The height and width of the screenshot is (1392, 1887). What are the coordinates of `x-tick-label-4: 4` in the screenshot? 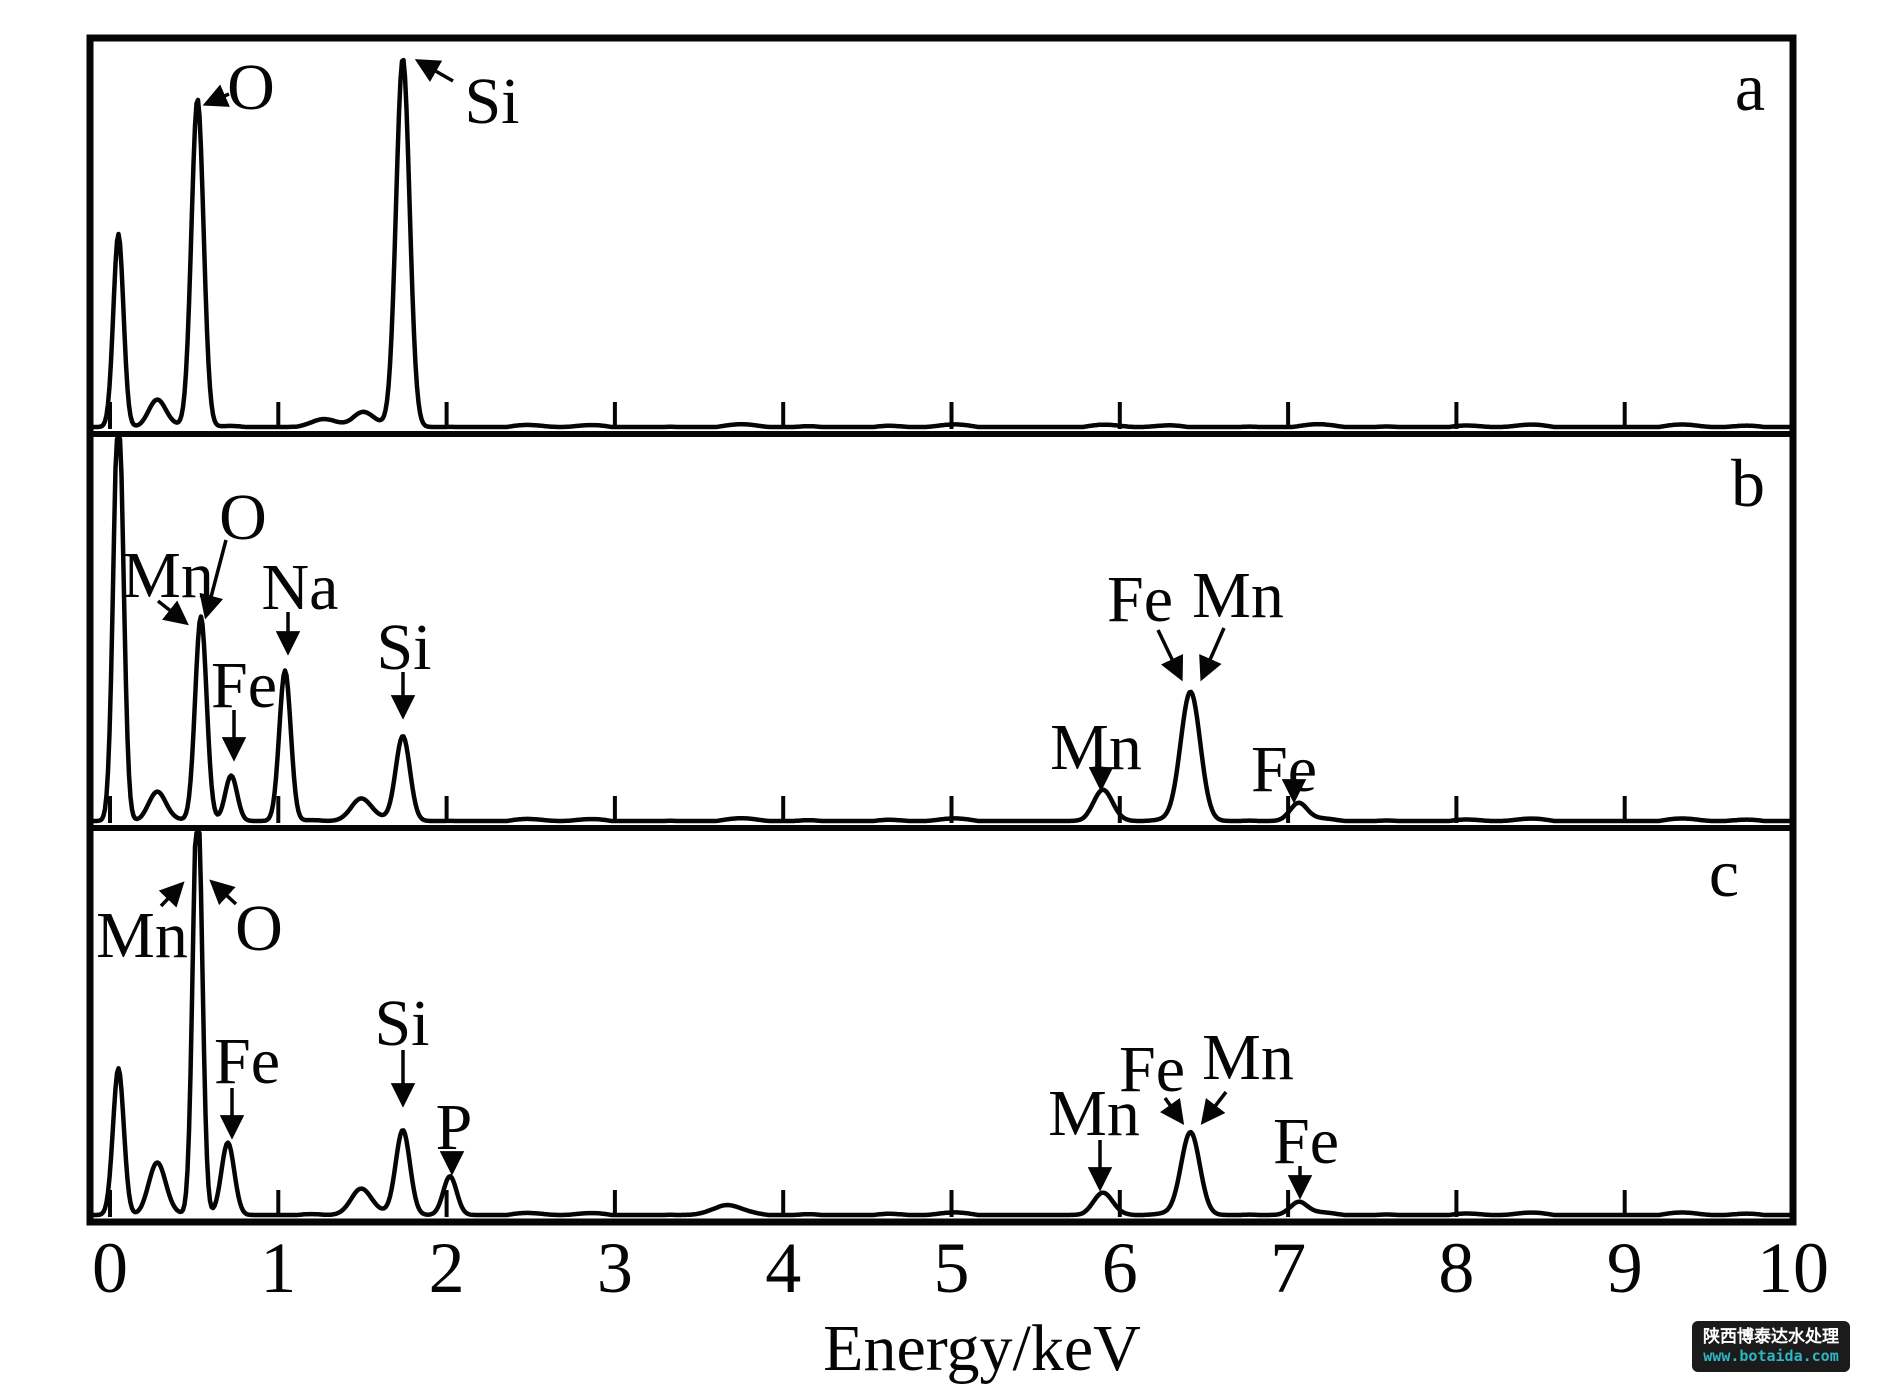 It's located at (783, 1268).